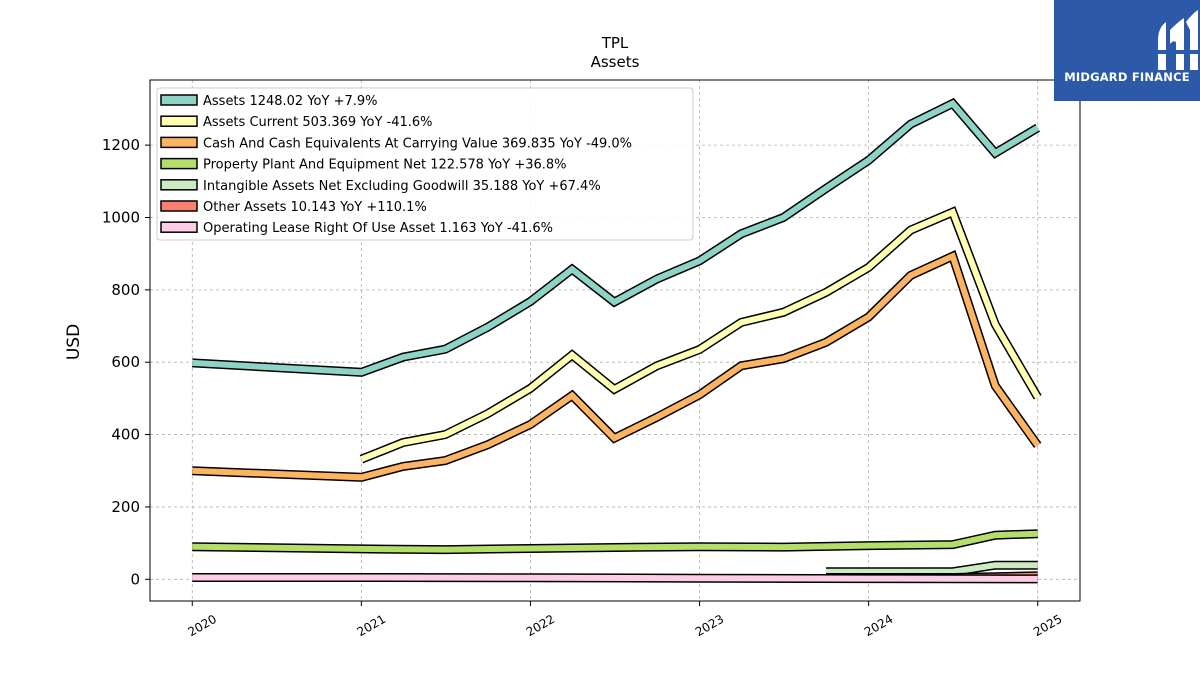  What do you see at coordinates (315, 207) in the screenshot?
I see `legend-label-5: Other Assets 10.143 YoY +110.1%` at bounding box center [315, 207].